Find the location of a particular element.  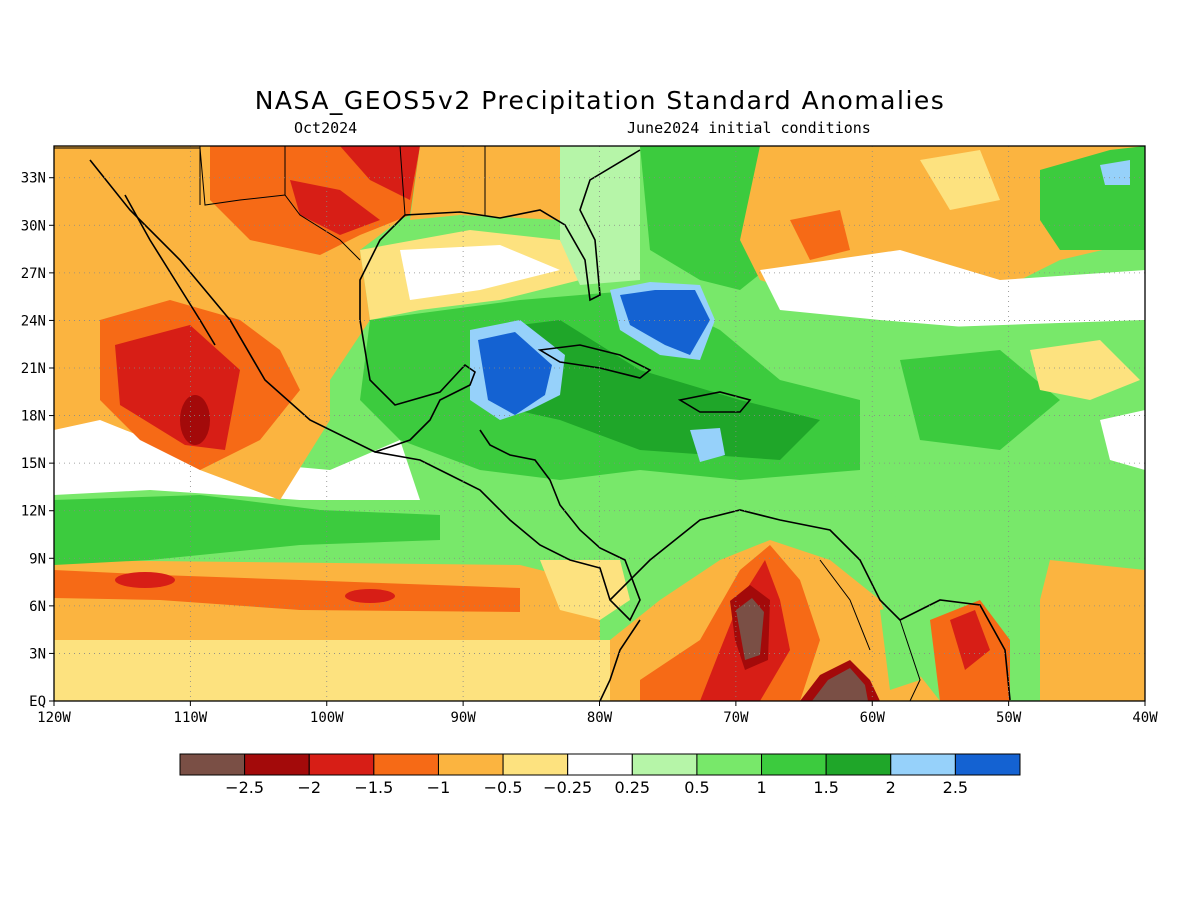

border-south-america is located at coordinates (870, 630).